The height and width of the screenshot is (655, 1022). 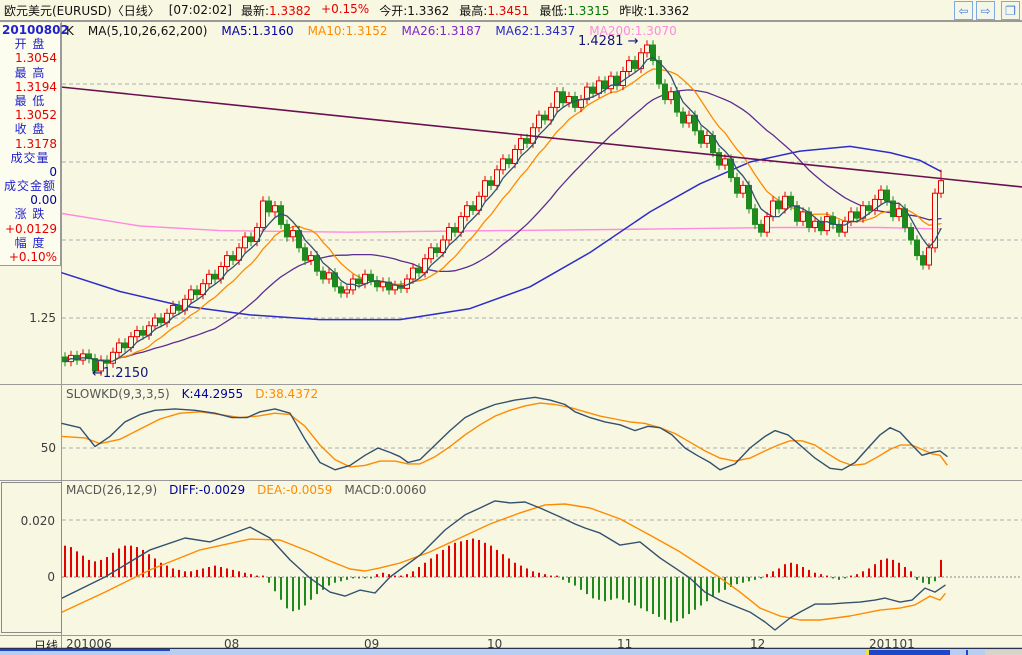 What do you see at coordinates (30, 100) in the screenshot?
I see `sidebar-field-label: 最 低` at bounding box center [30, 100].